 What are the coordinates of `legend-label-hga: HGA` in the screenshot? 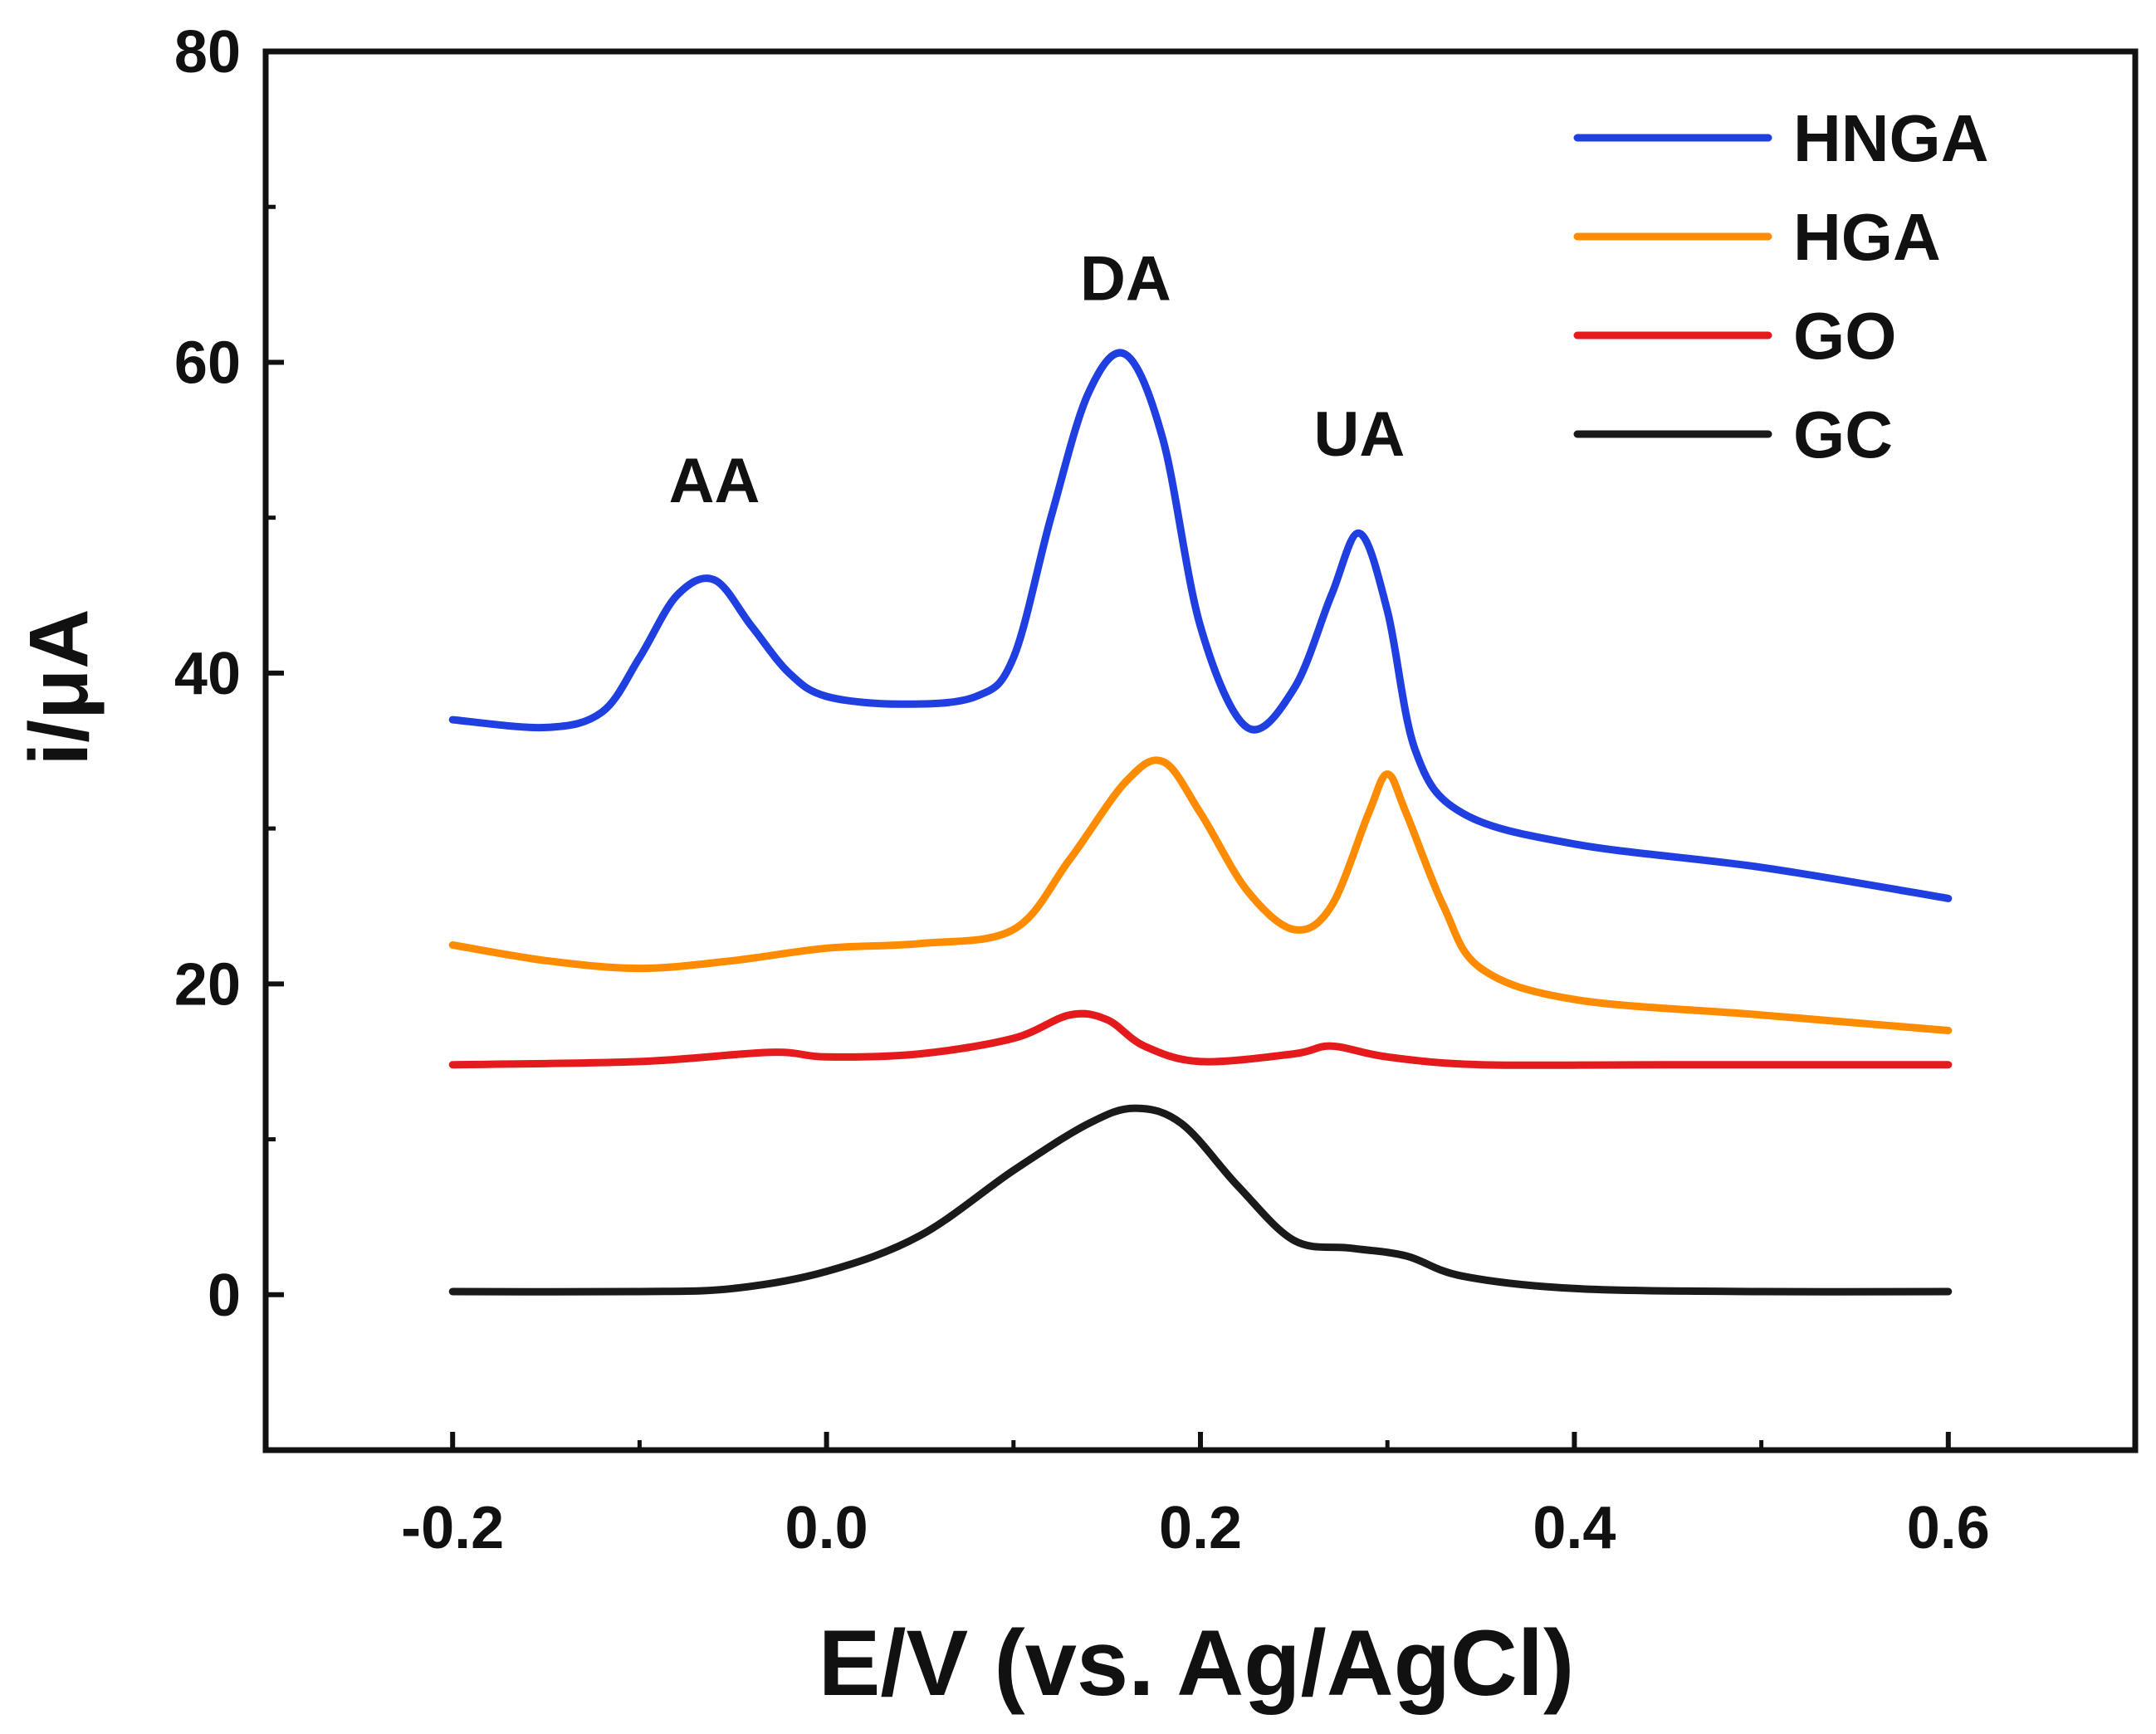 It's located at (1867, 237).